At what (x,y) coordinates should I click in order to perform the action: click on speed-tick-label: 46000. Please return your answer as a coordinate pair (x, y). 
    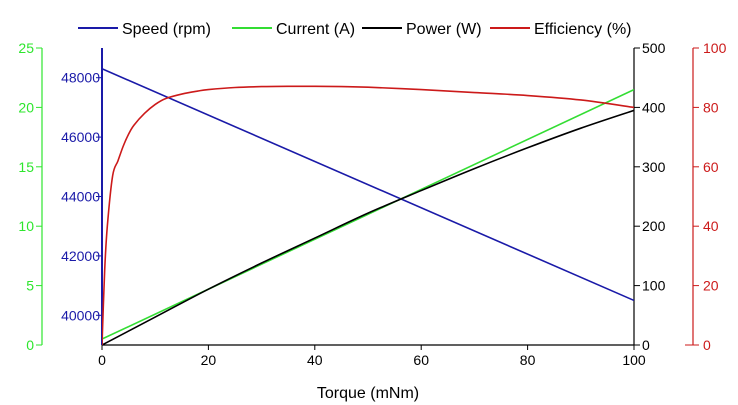
    Looking at the image, I should click on (80, 137).